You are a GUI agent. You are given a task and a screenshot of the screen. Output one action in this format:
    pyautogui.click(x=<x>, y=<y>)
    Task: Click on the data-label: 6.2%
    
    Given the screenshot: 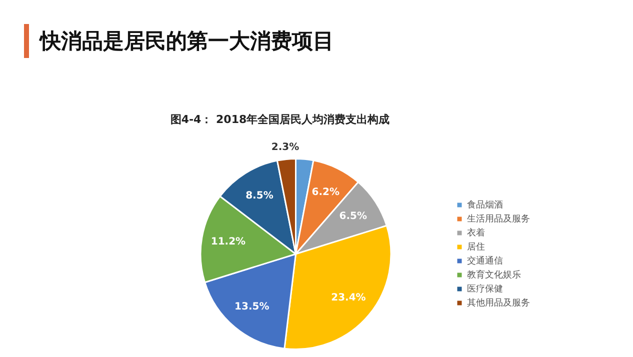 What is the action you would take?
    pyautogui.click(x=326, y=192)
    